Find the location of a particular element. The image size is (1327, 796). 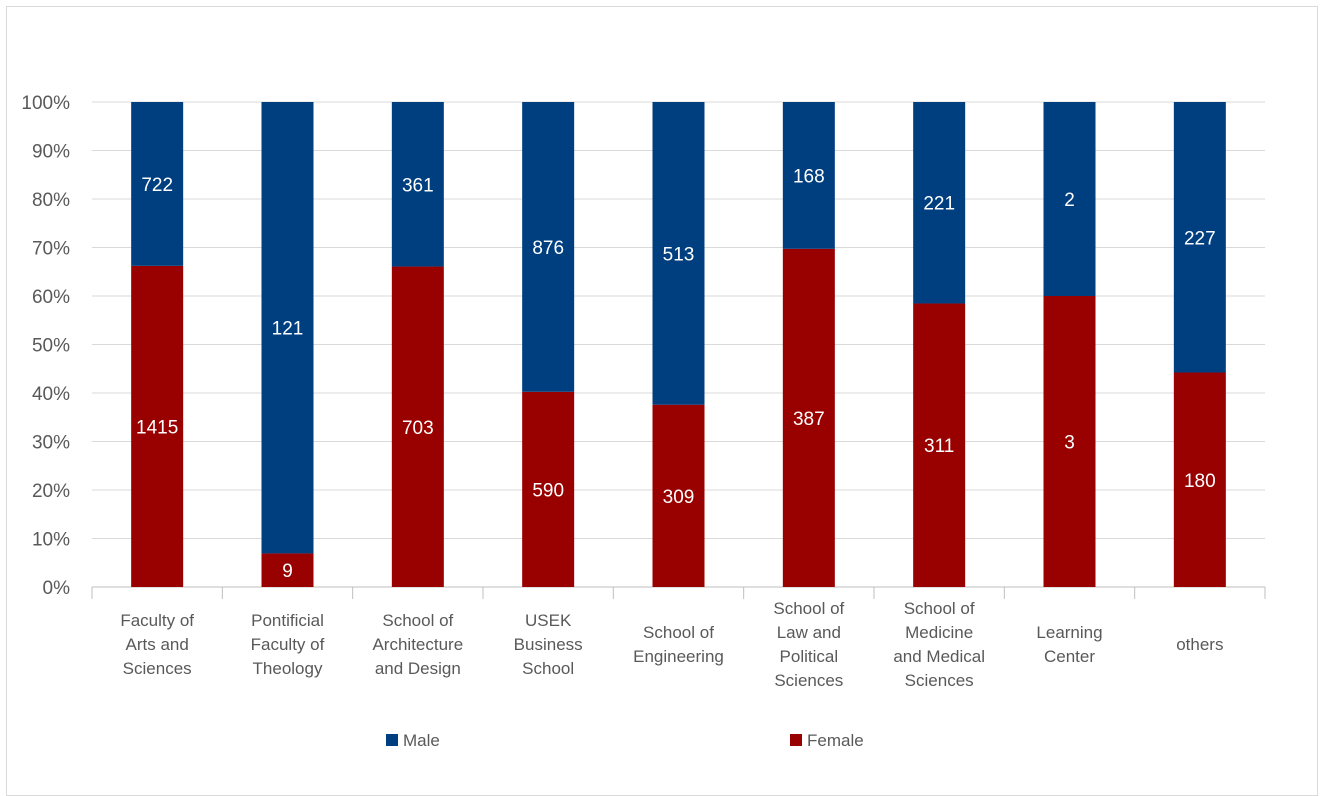

x-category-label: School of Architecture and Design is located at coordinates (417, 644).